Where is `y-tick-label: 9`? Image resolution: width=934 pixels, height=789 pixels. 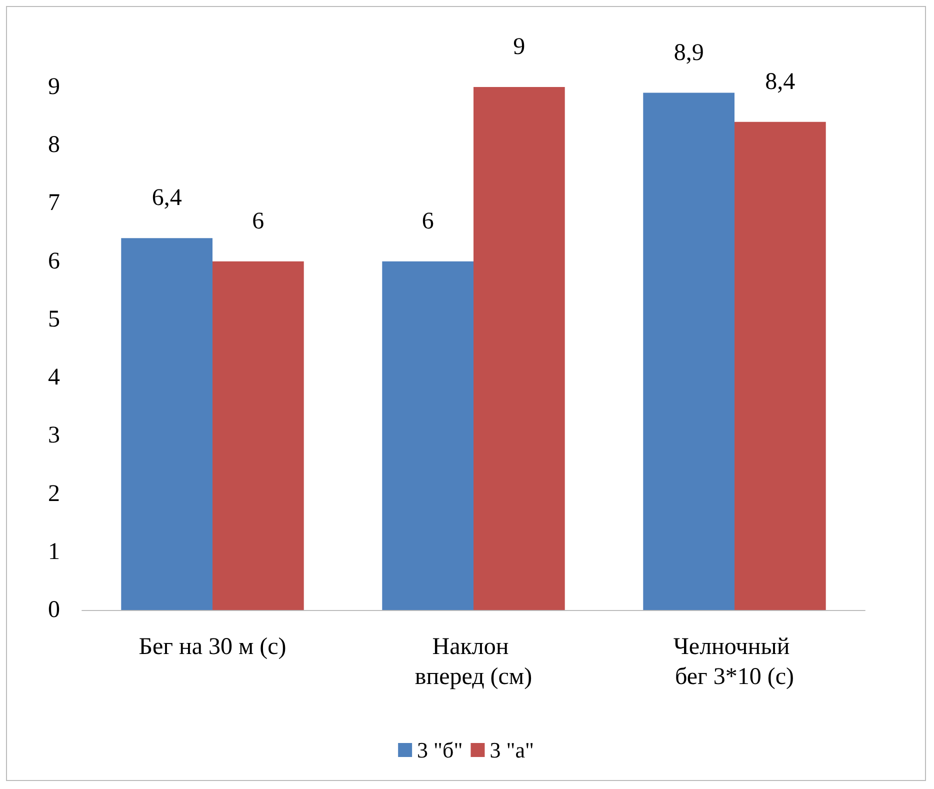
y-tick-label: 9 is located at coordinates (54, 87).